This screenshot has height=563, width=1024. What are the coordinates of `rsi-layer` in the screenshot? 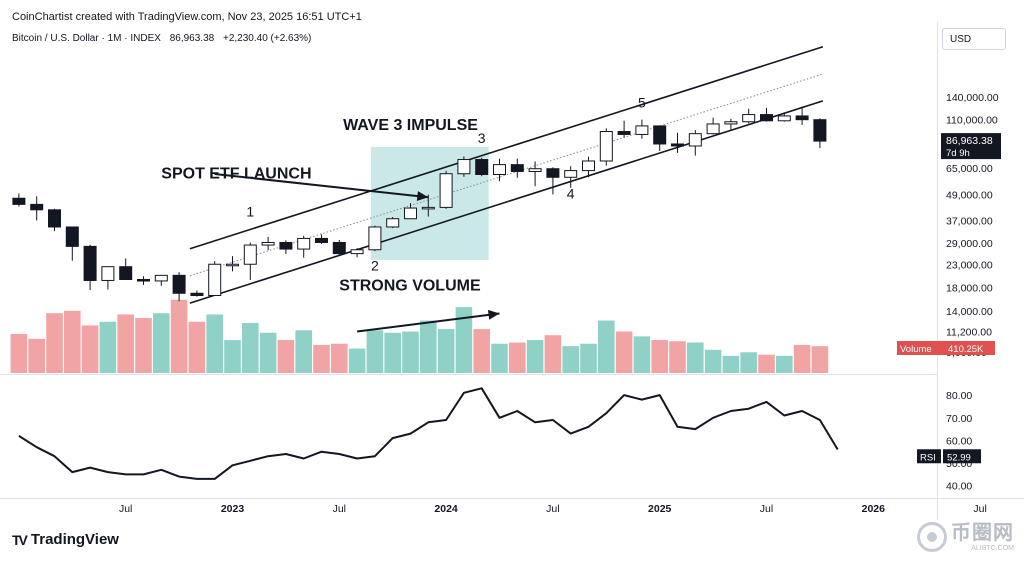 It's located at (428, 433).